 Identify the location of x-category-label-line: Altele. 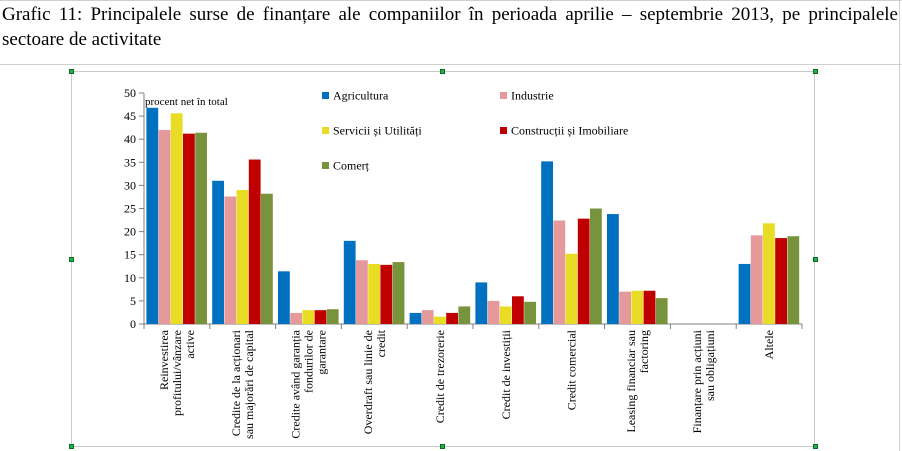
(769, 344).